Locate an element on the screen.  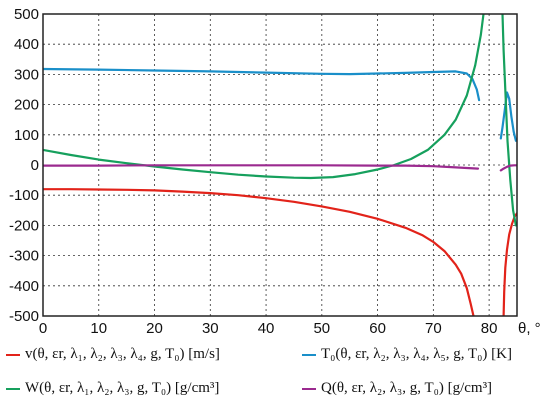
x-axis-label: θ, ° is located at coordinates (529, 328).